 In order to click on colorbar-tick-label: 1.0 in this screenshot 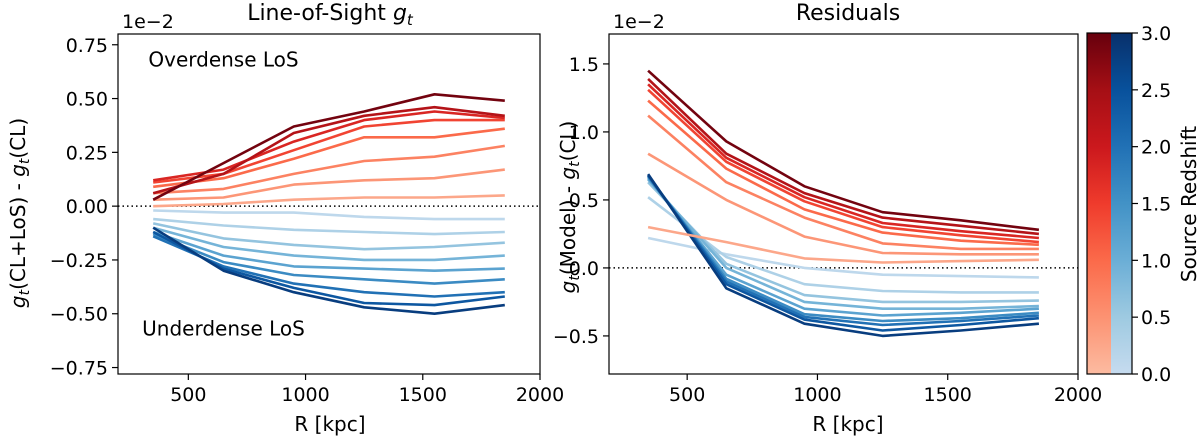, I will do `click(1156, 261)`.